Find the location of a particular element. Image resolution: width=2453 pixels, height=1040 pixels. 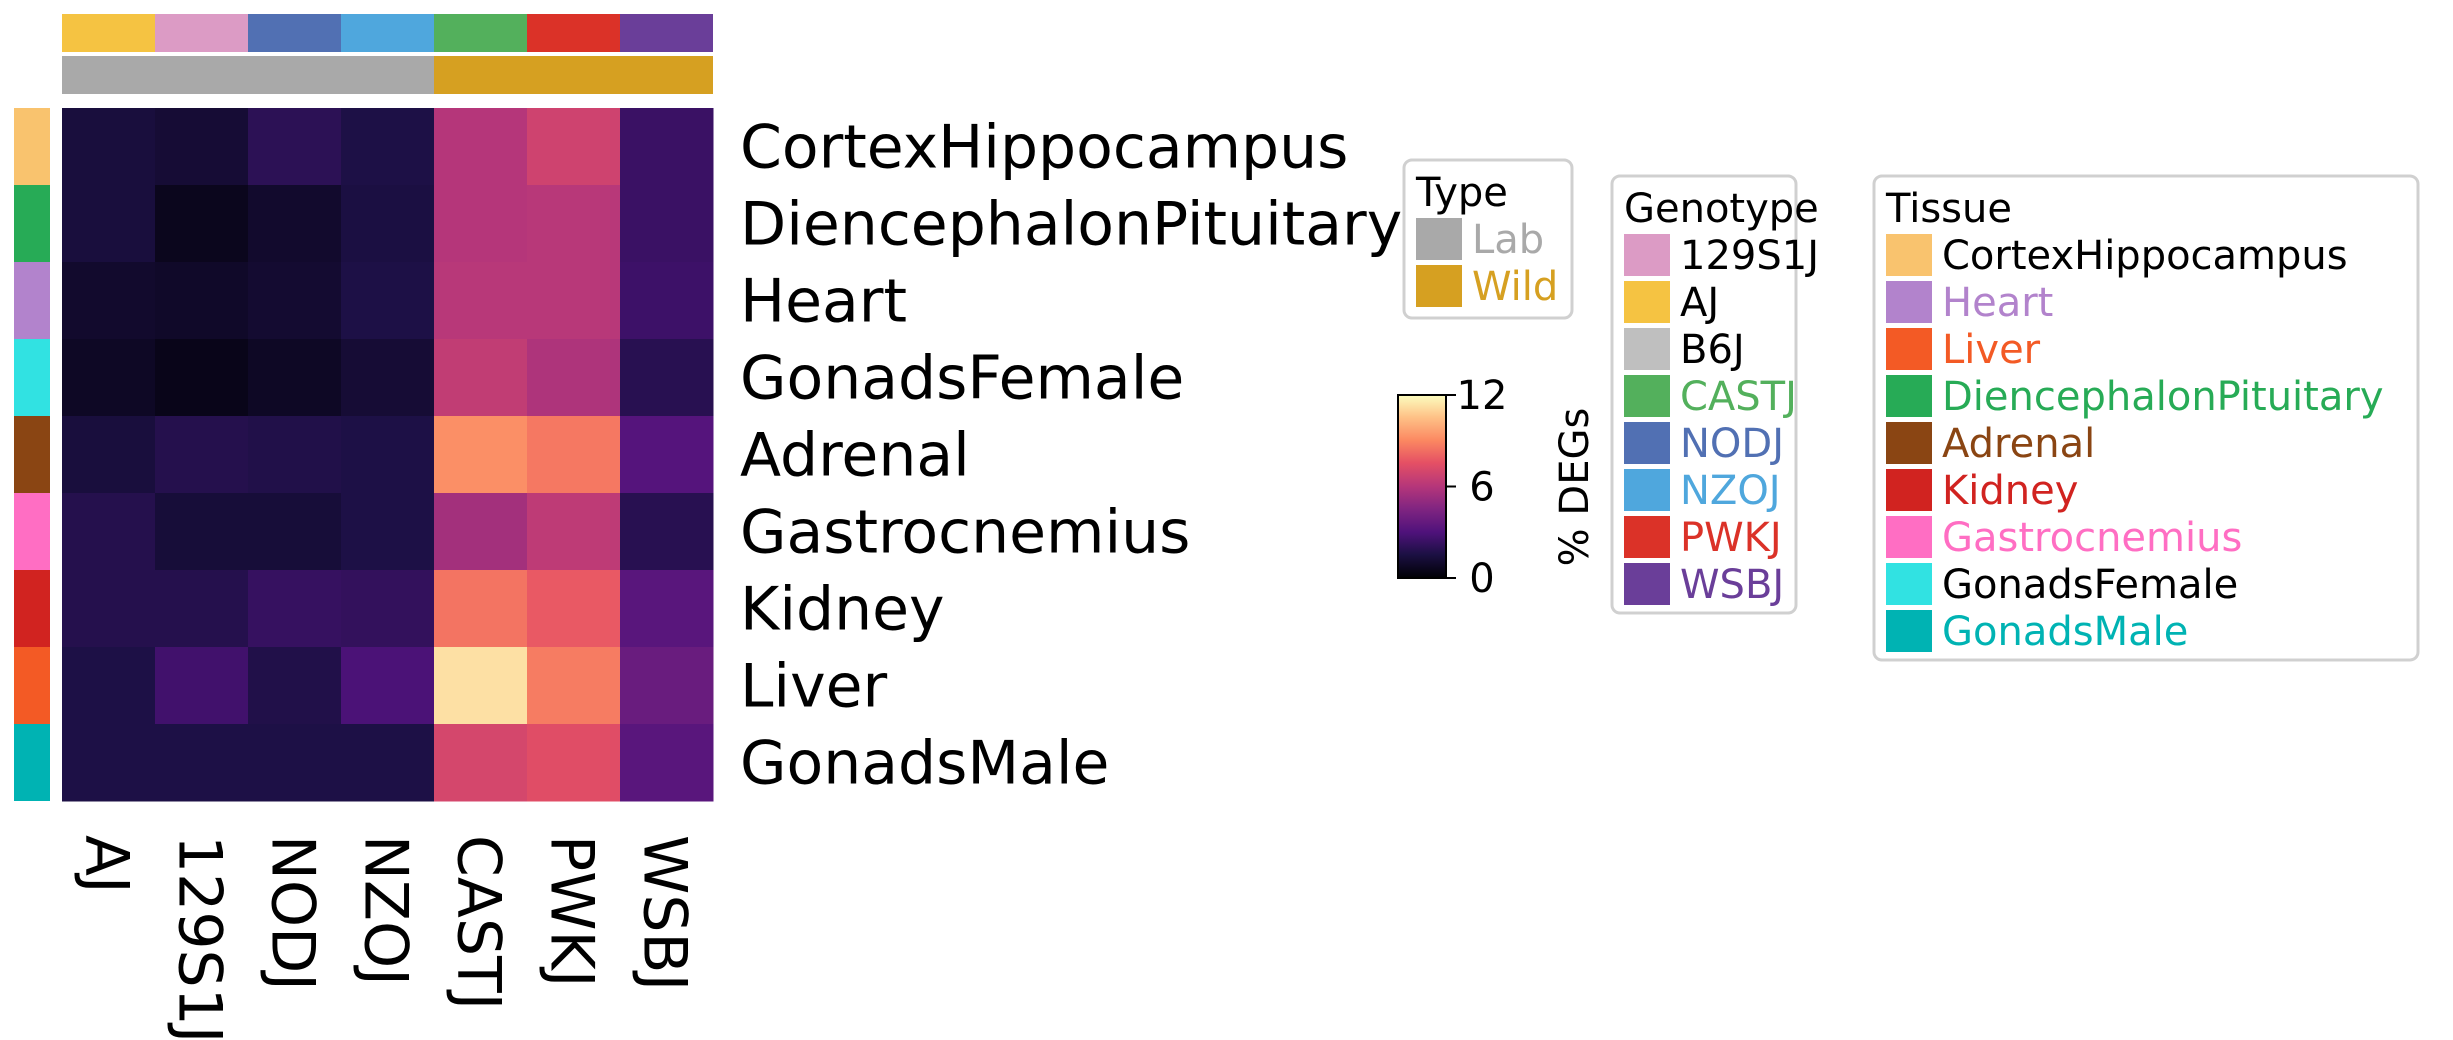

legend-label: GonadsMale is located at coordinates (2065, 632).